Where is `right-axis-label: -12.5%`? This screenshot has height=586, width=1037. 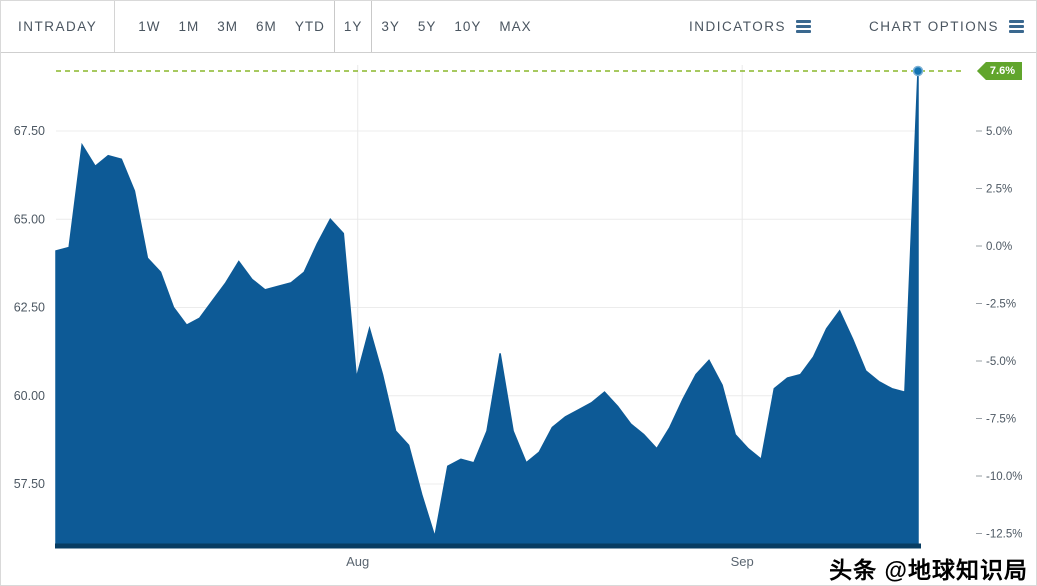 right-axis-label: -12.5% is located at coordinates (1004, 535).